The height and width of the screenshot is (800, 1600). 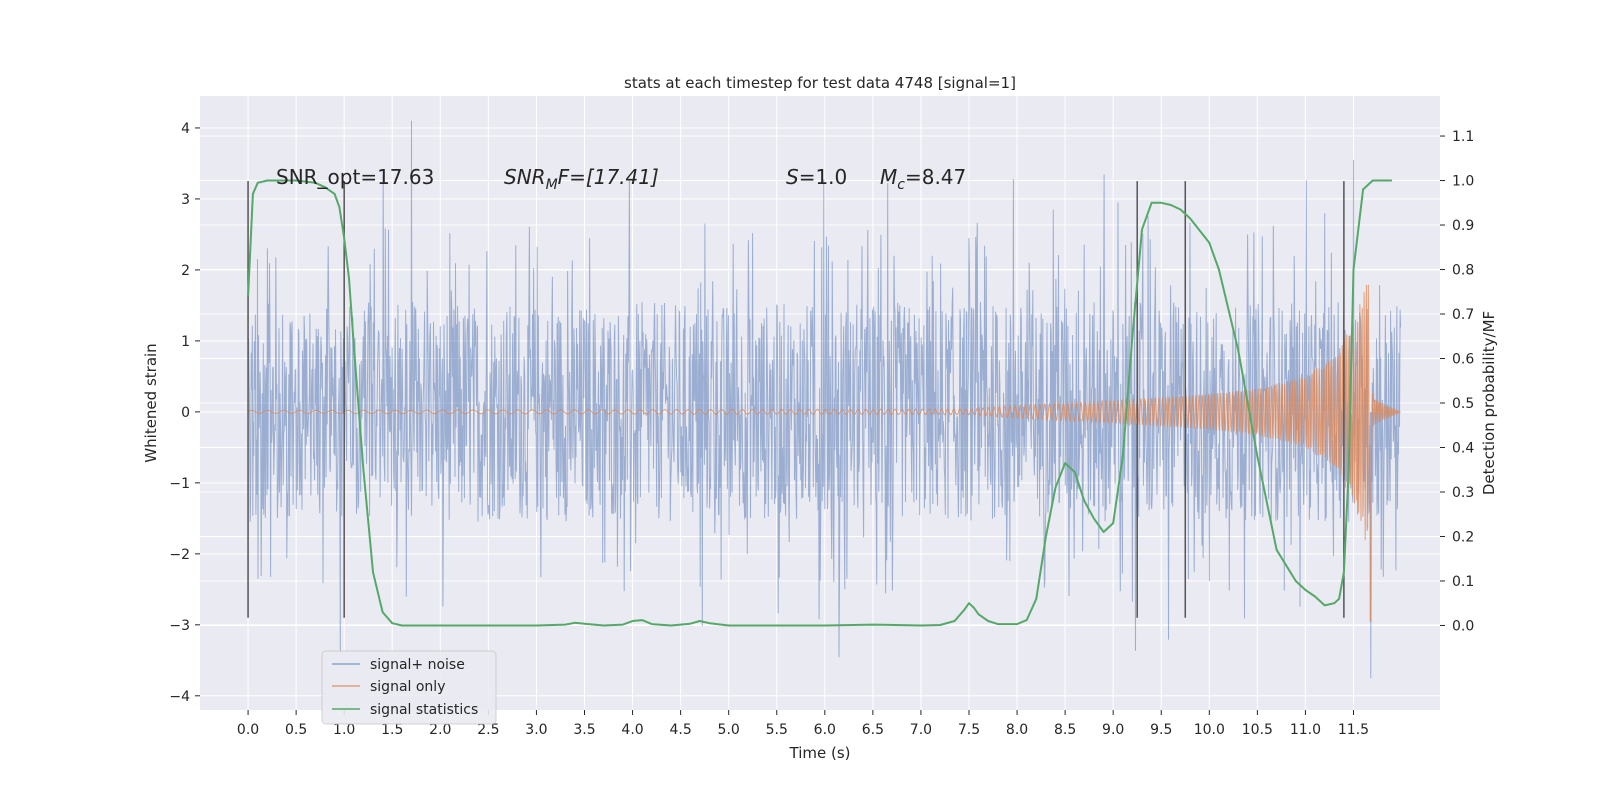 What do you see at coordinates (820, 753) in the screenshot?
I see `x-axis-label: Time (s)` at bounding box center [820, 753].